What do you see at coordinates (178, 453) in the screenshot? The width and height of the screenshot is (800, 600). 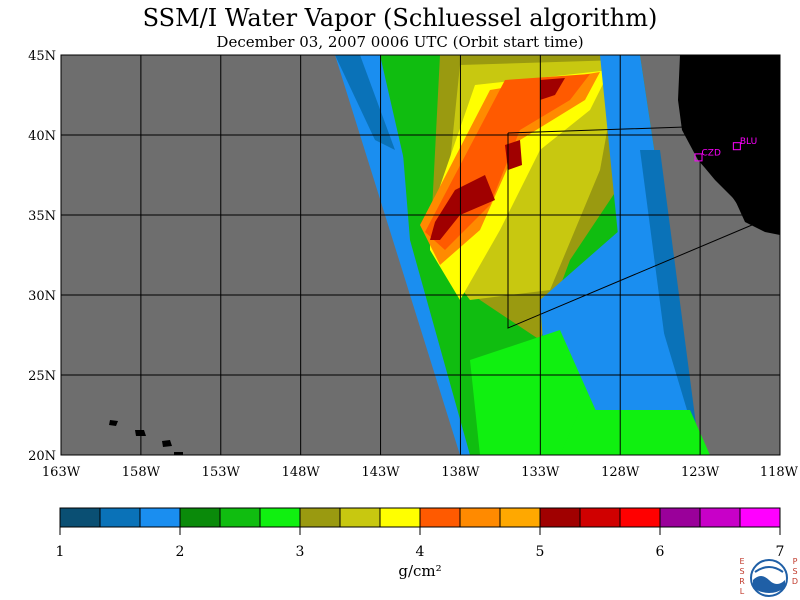 I see `land-hawaii-big-island` at bounding box center [178, 453].